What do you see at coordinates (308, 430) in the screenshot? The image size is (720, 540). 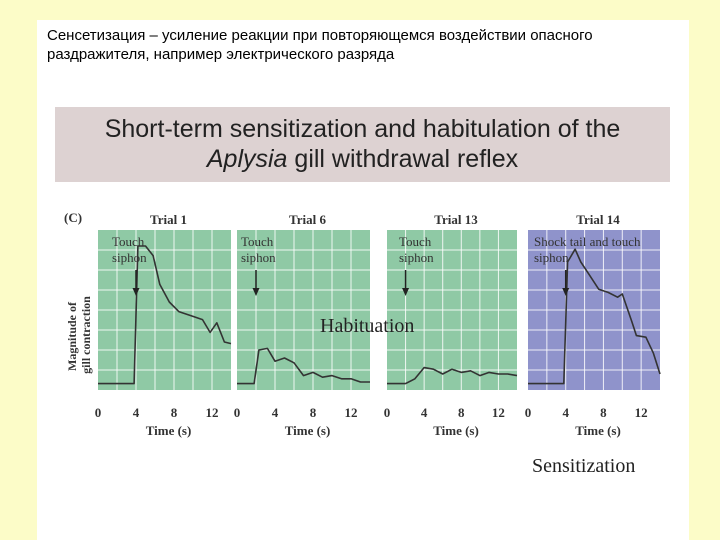 I see `panel-2-xlabel: Time (s)` at bounding box center [308, 430].